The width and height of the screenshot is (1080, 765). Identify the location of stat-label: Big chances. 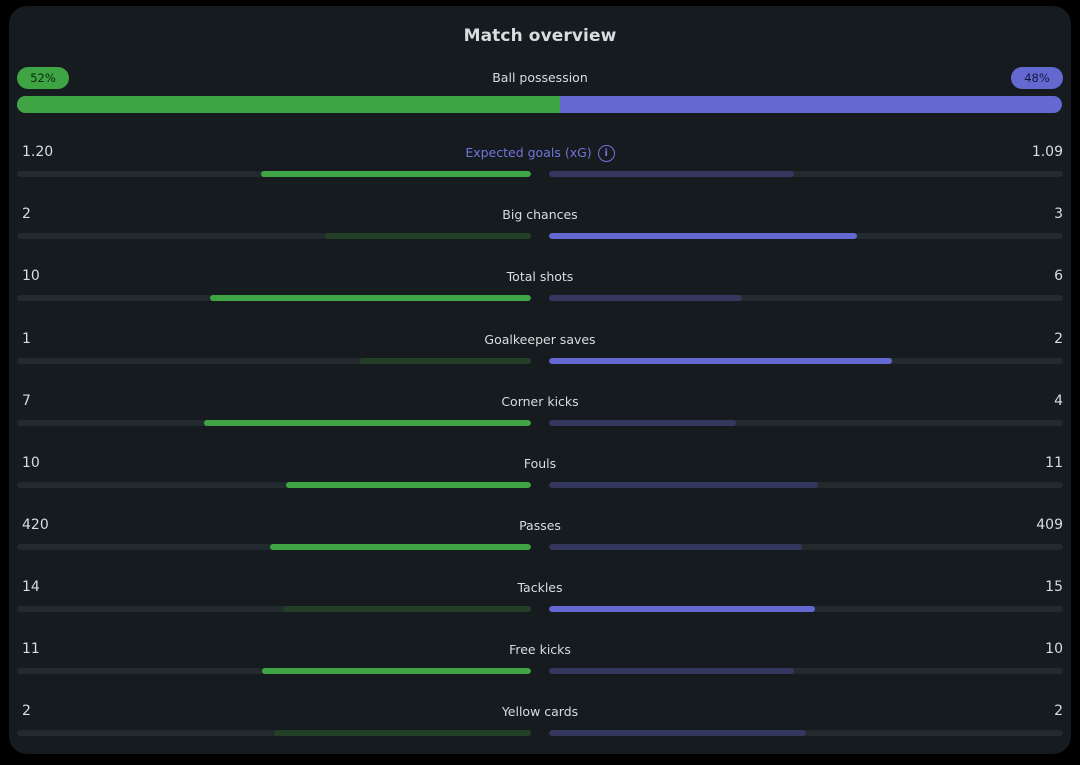
(540, 214).